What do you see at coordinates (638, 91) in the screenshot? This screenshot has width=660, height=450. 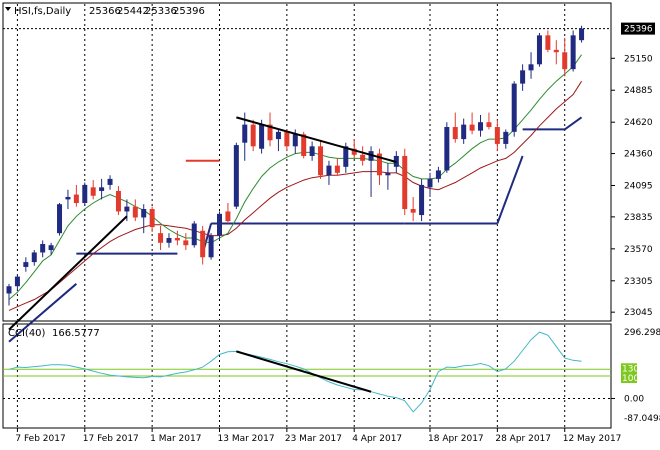 I see `price-axis-label: 24885` at bounding box center [638, 91].